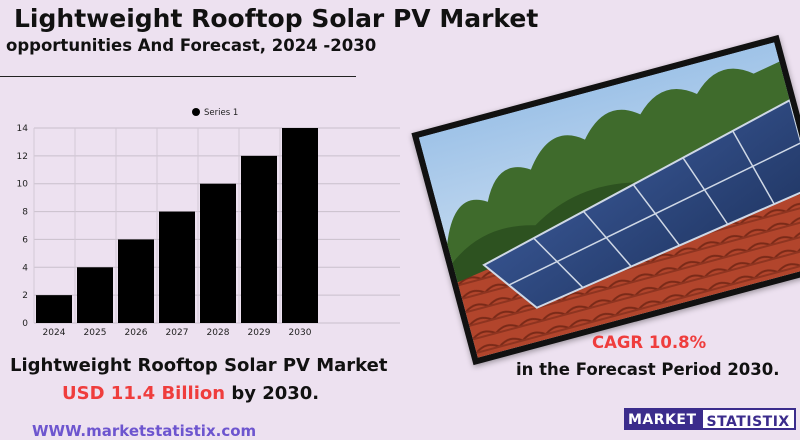 This screenshot has width=800, height=440. I want to click on title-divider, so click(178, 76).